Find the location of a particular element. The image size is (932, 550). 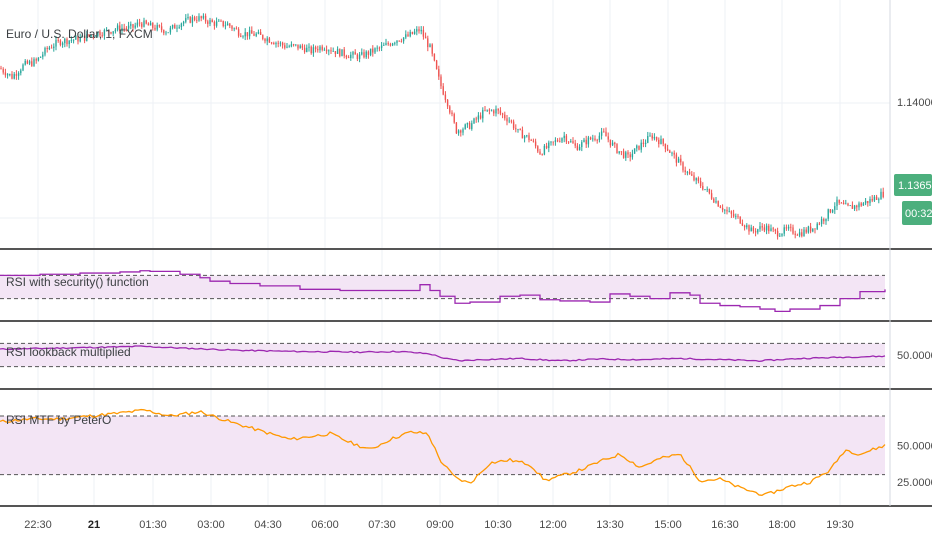

price-axis: 1.14000 50.0000 50.0000 25.0000 is located at coordinates (914, 293).